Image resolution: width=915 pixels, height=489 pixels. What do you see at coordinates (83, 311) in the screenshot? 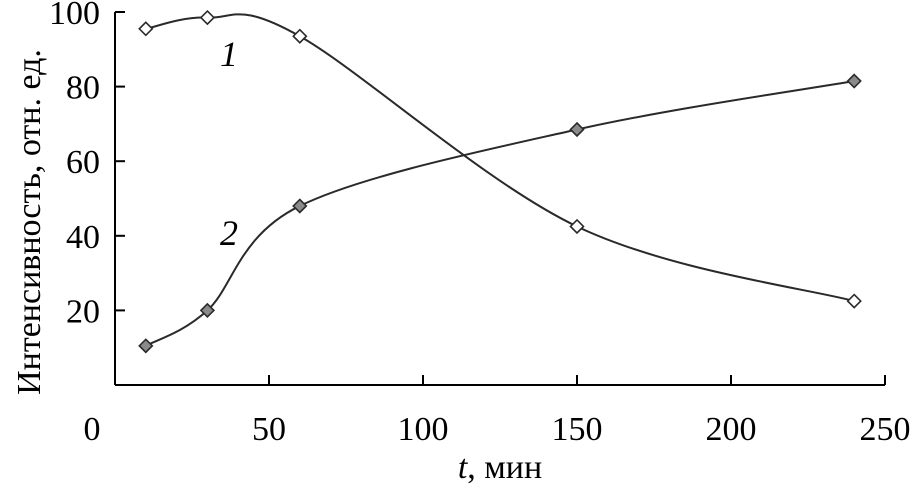
I see `y-tick-label: 20` at bounding box center [83, 311].